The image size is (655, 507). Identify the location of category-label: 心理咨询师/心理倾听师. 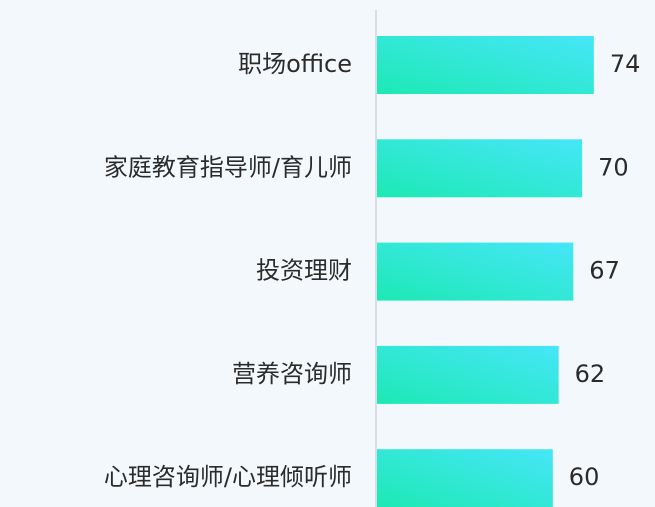
(228, 477).